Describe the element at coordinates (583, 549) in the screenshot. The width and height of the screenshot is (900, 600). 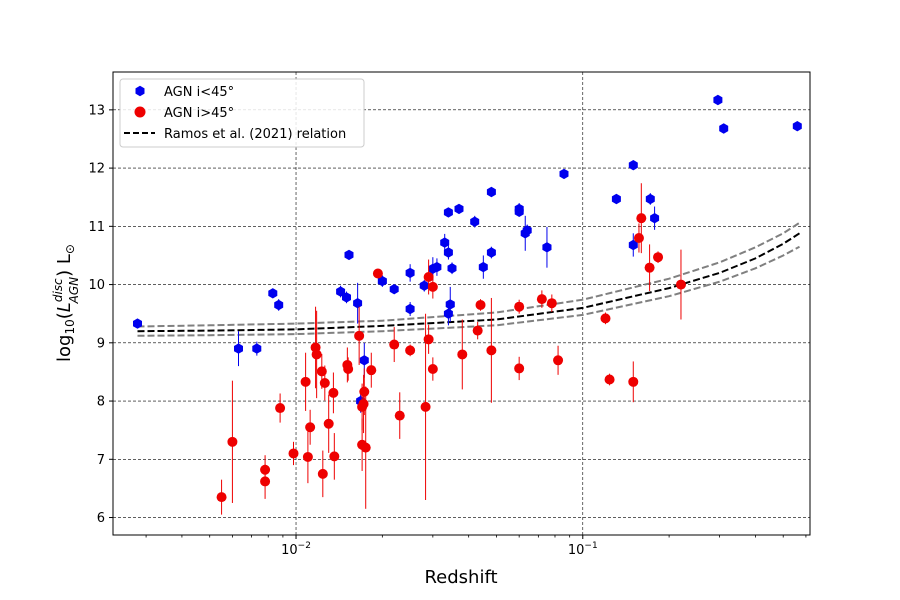
I see `x-tick-label: 10⁻¹` at that location.